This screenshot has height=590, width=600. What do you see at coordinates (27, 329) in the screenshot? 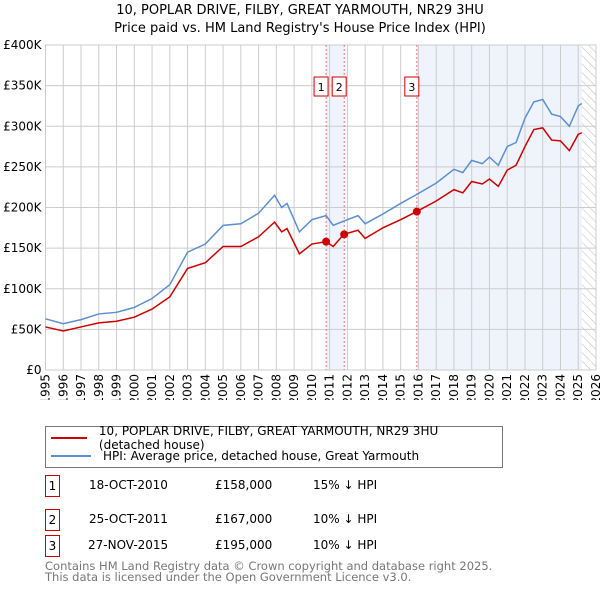
I see `y-tick-label: £50K` at bounding box center [27, 329].